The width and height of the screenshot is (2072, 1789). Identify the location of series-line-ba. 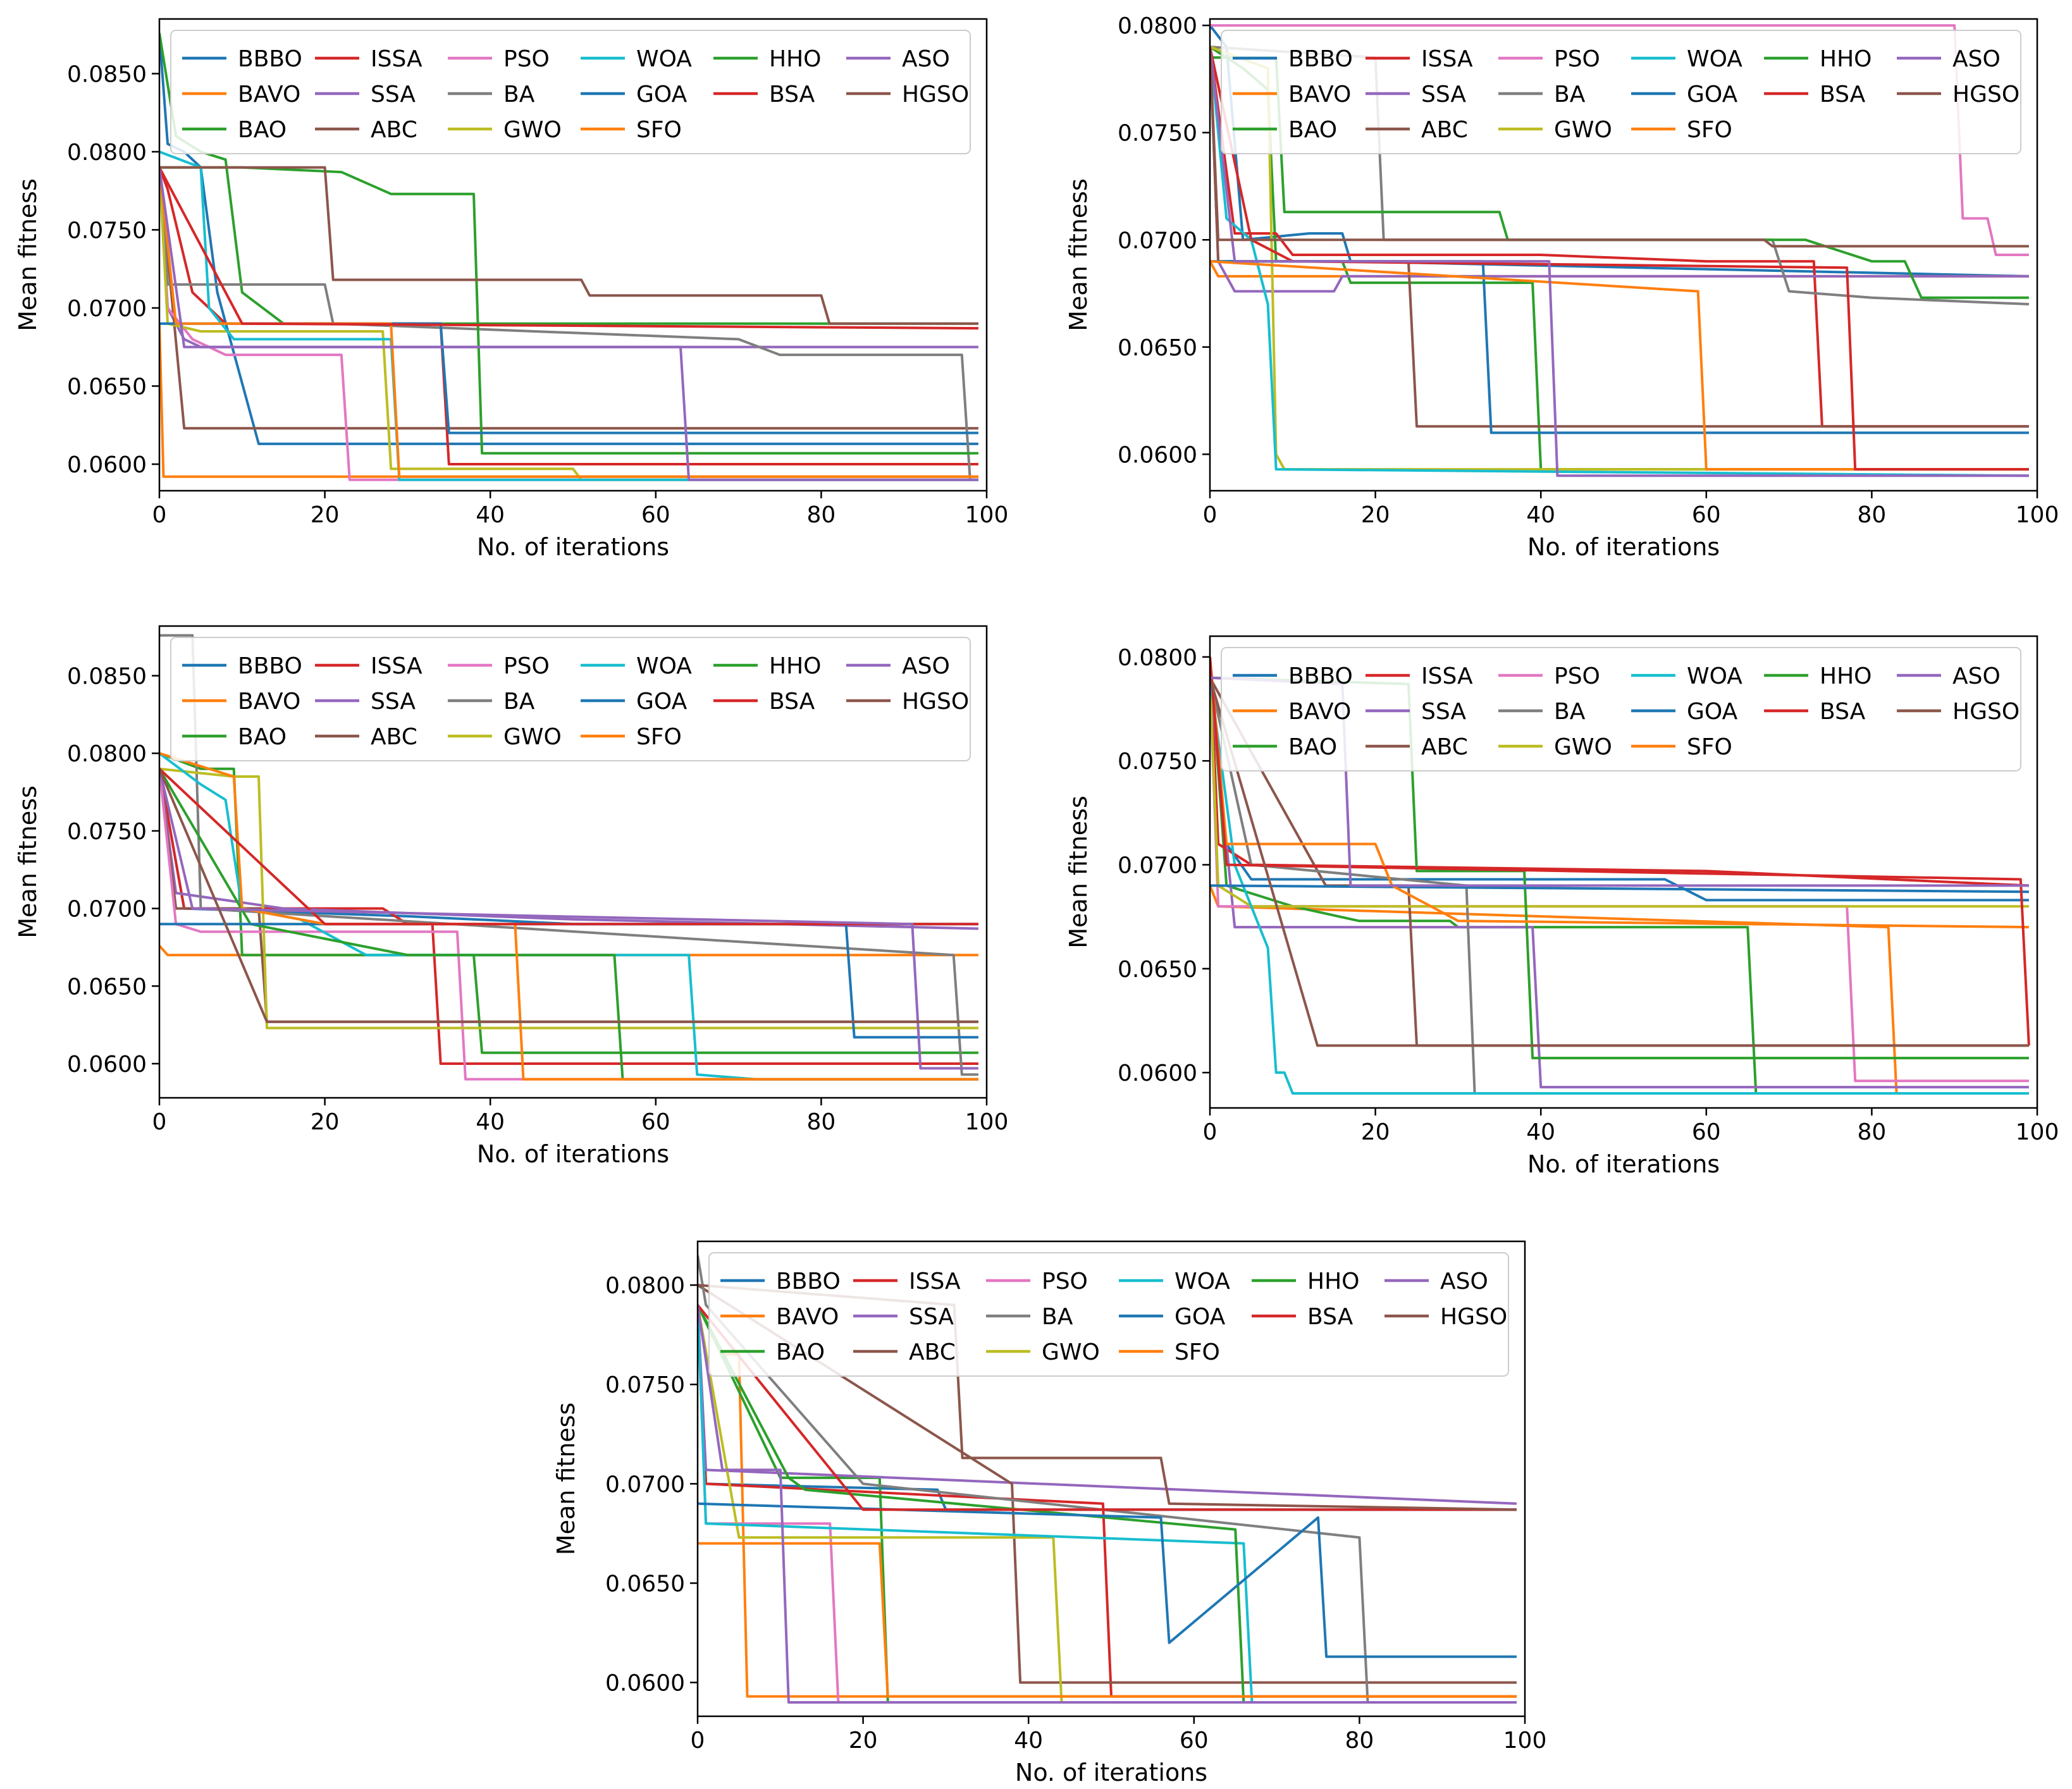
(568, 855).